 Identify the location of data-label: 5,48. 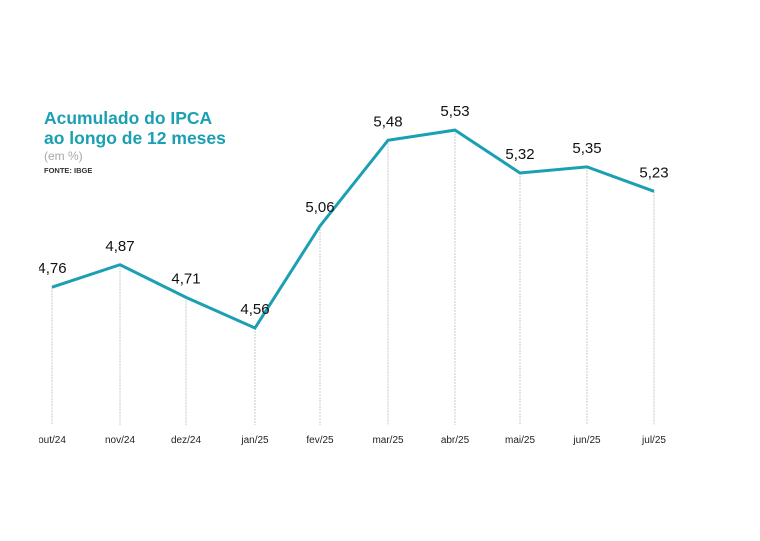
(387, 121).